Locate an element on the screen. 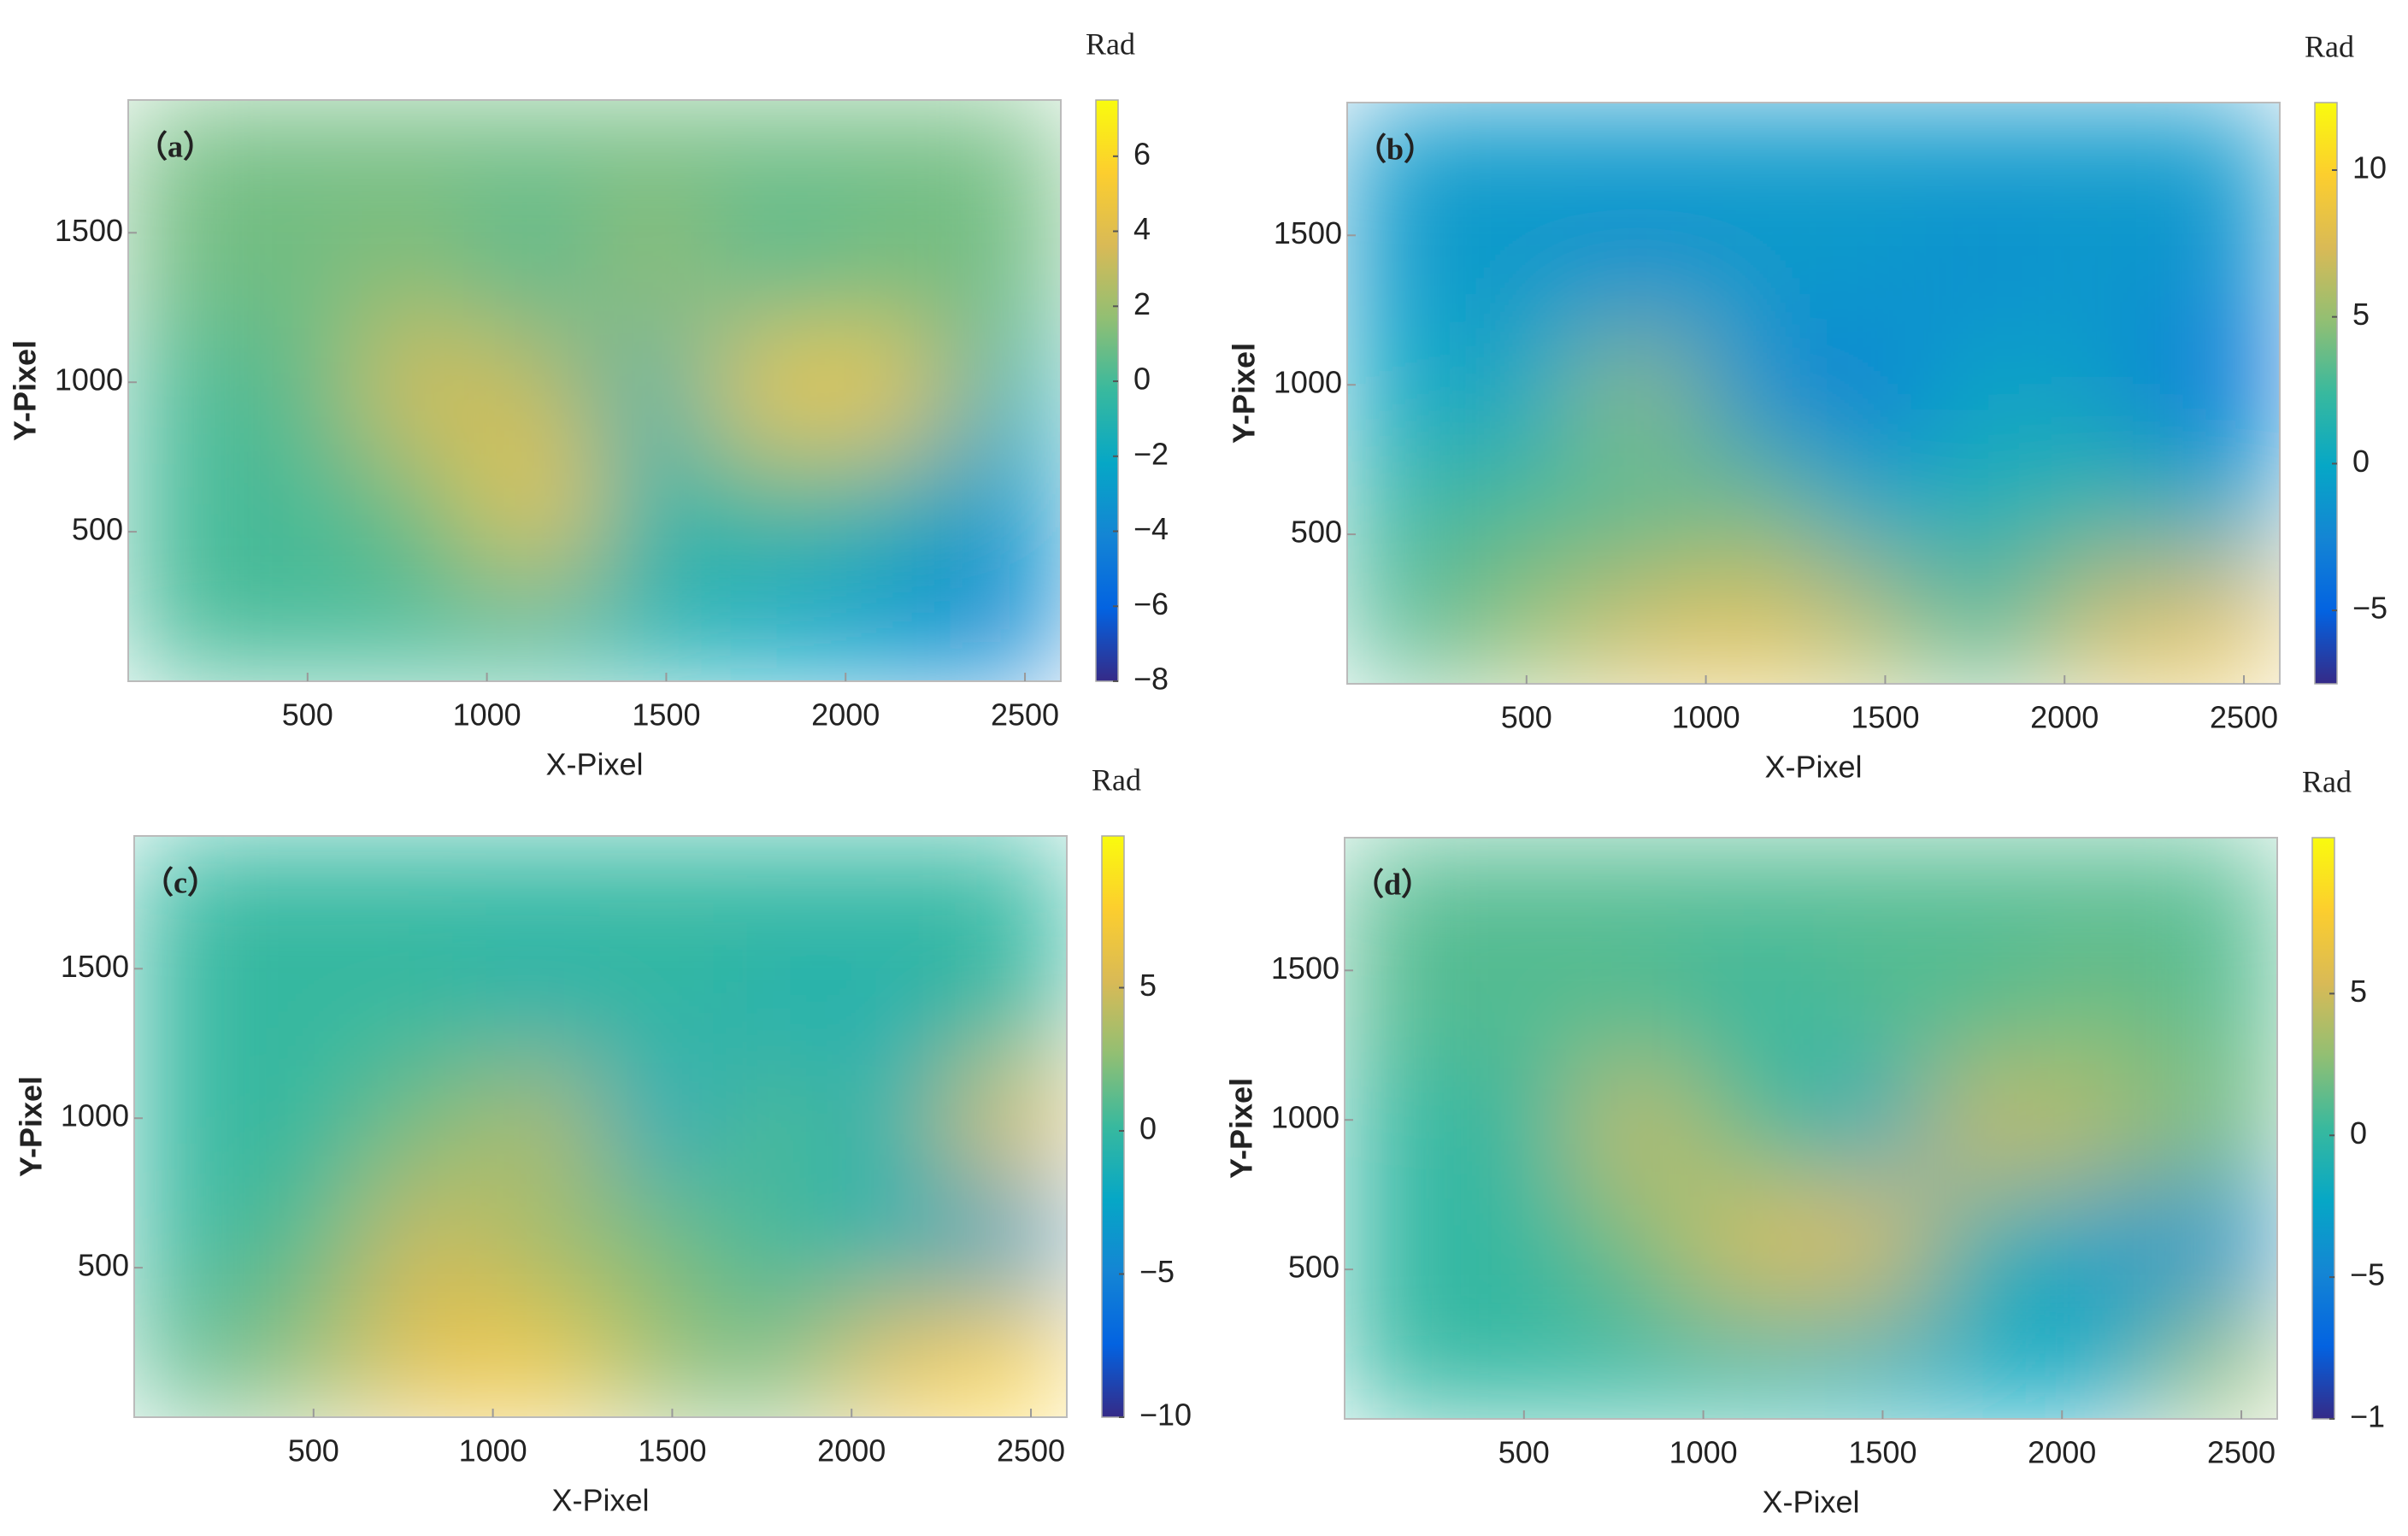 The image size is (2408, 1536). panel-label: （a） is located at coordinates (175, 146).